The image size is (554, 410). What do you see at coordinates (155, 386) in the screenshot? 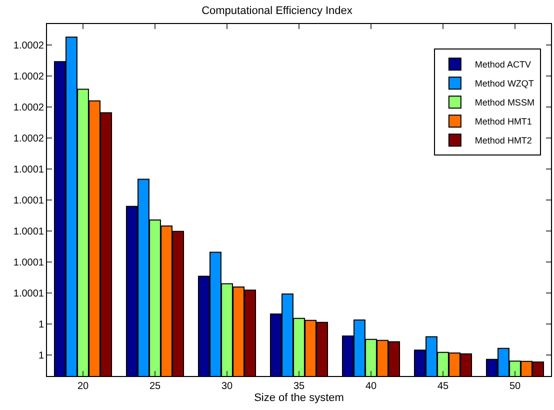
I see `x-tick-label: 25` at bounding box center [155, 386].